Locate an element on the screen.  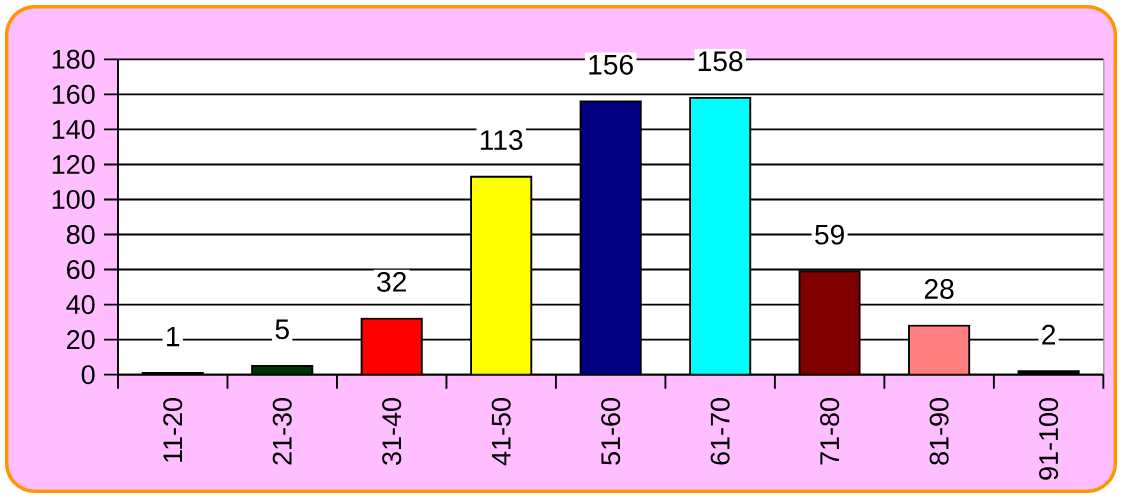
y-tick-label: 20 is located at coordinates (81, 340).